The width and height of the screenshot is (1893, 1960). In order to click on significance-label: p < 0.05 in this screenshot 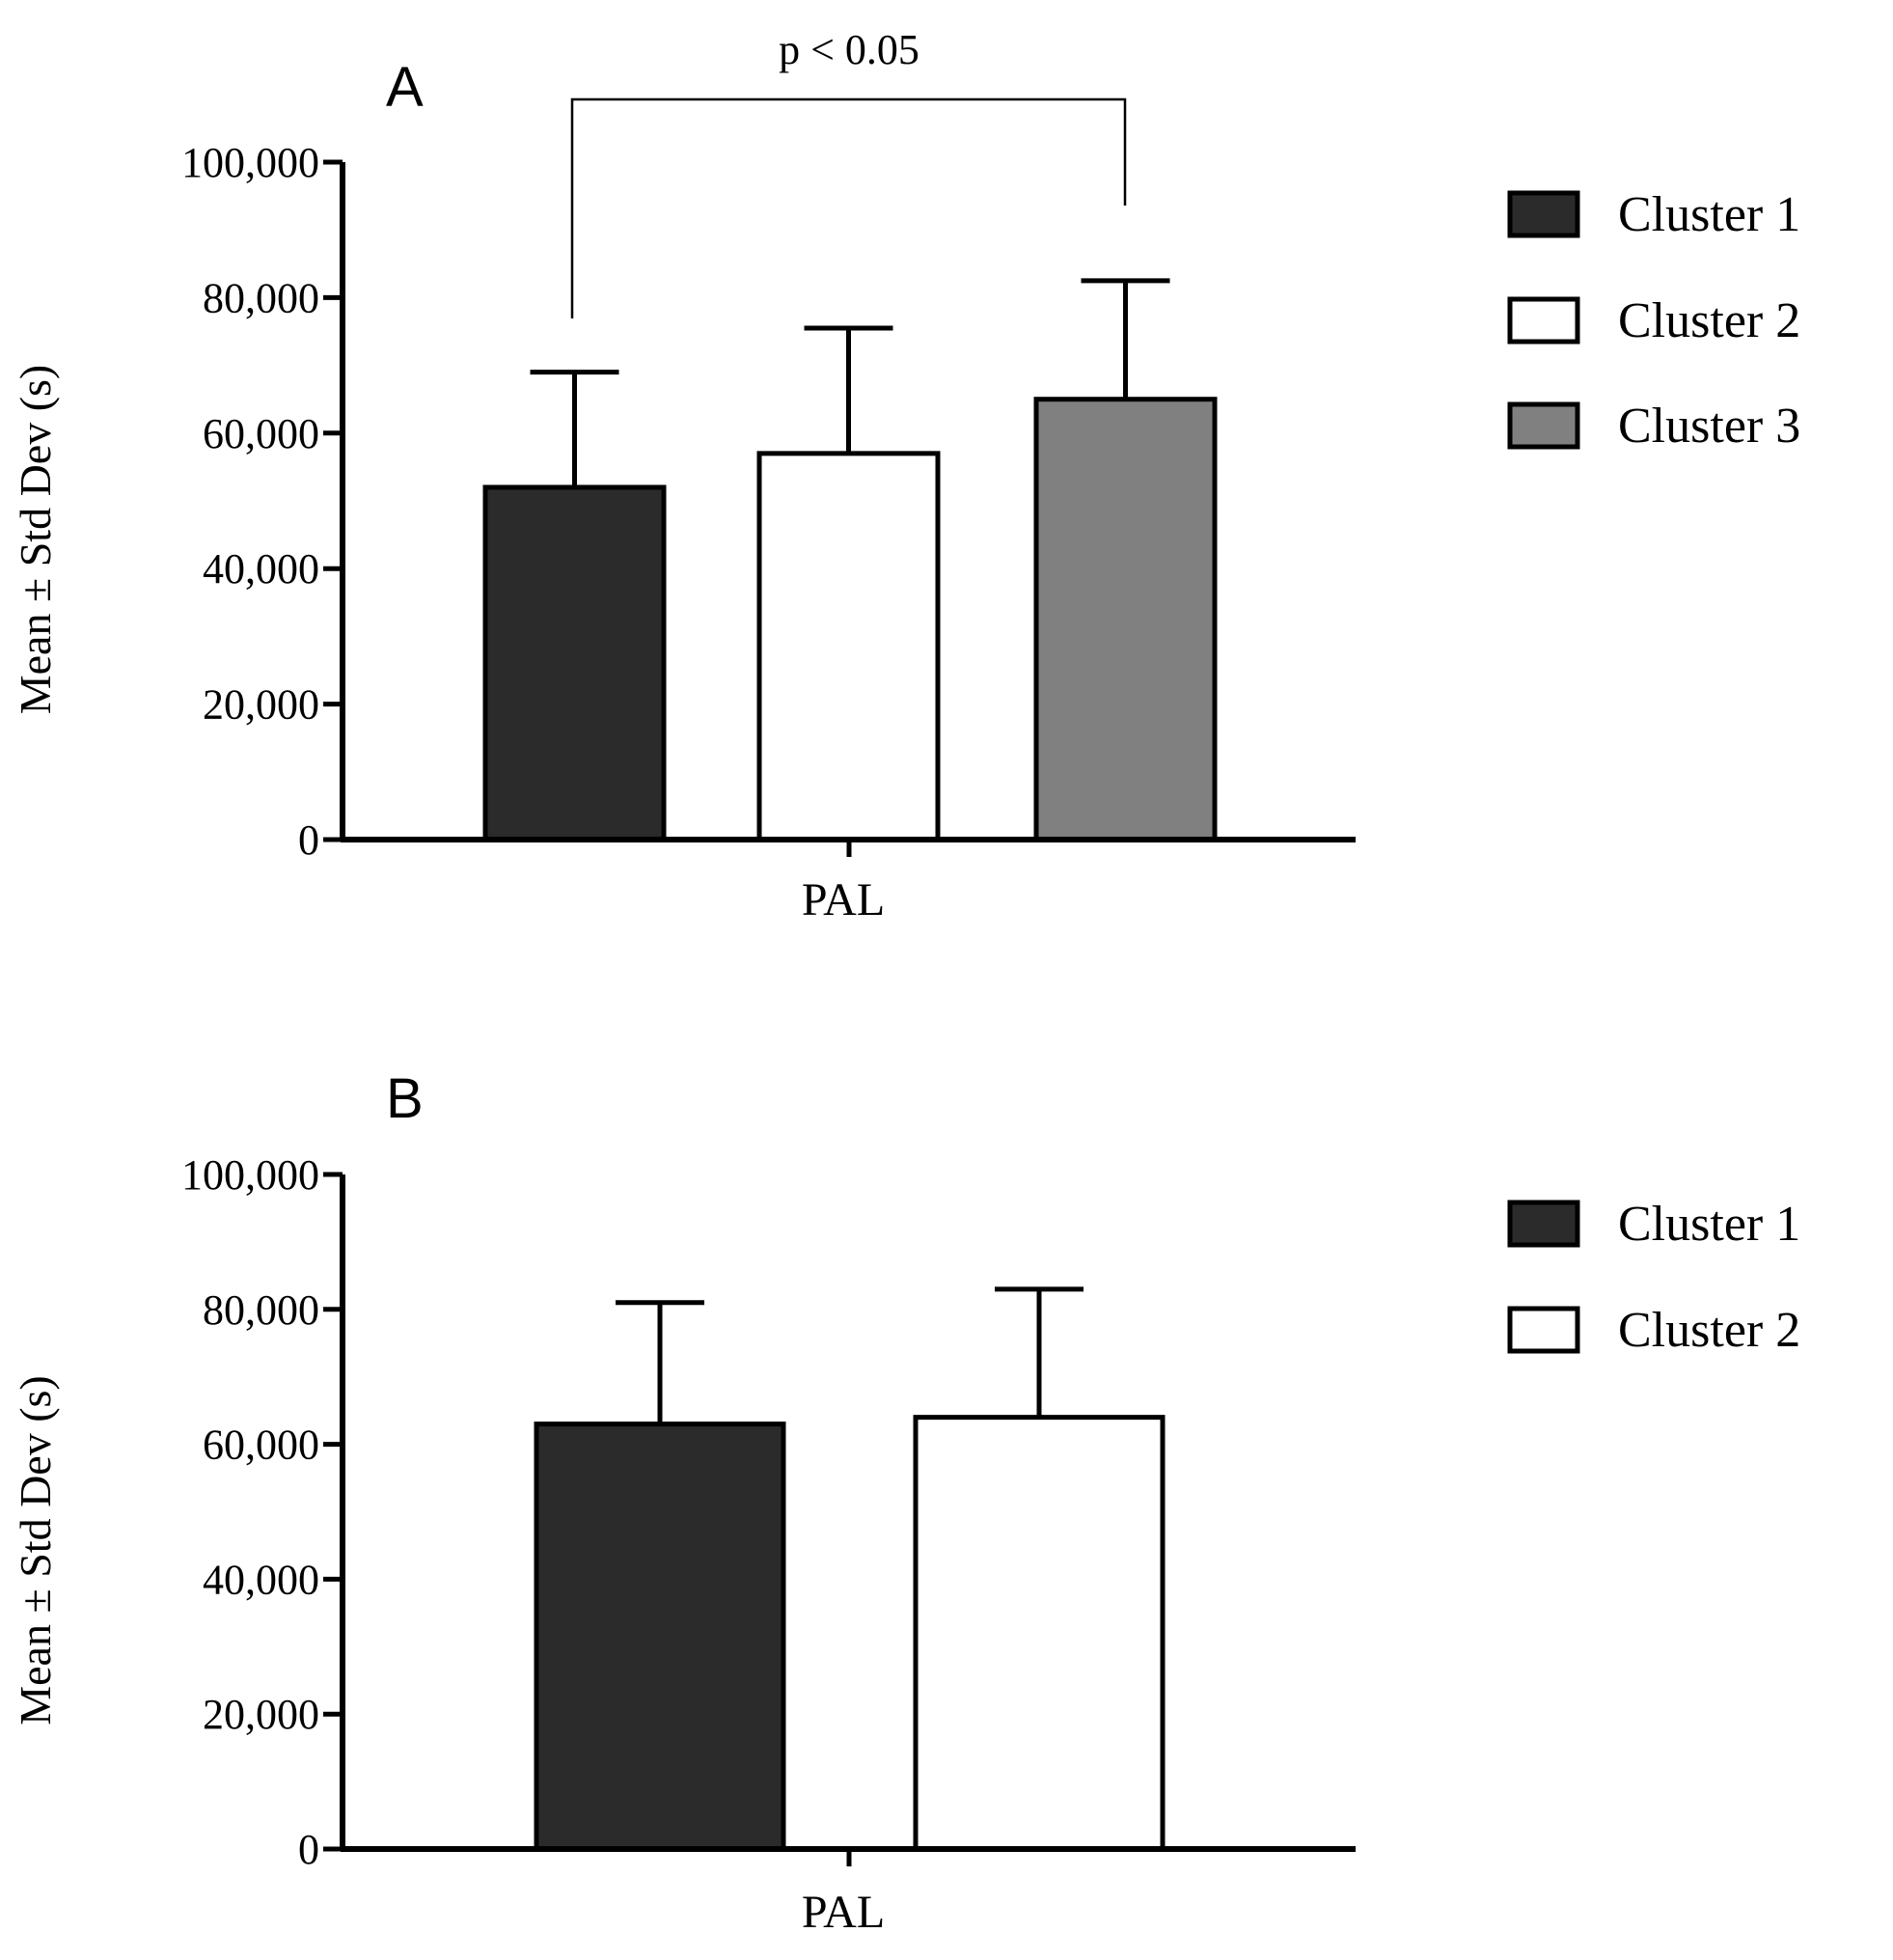, I will do `click(849, 49)`.